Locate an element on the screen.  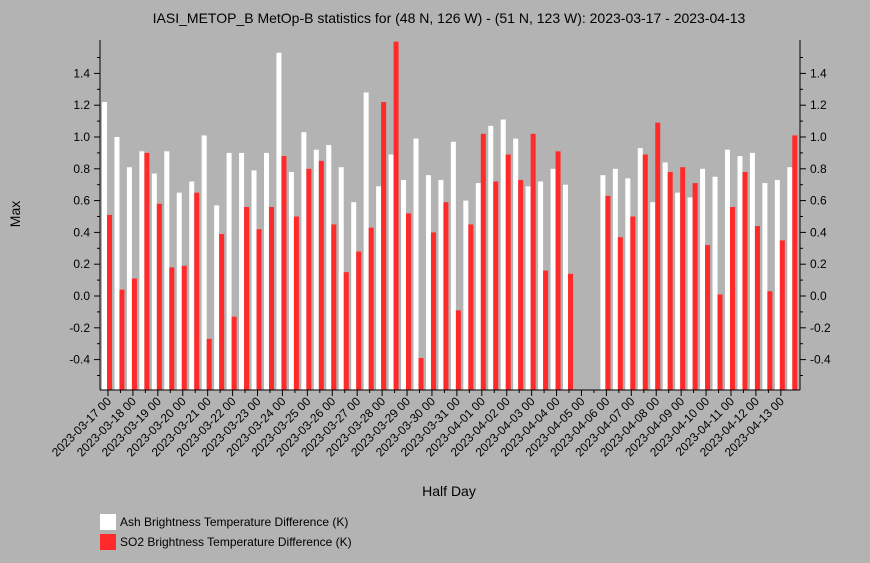
y-tick-label-left-2: 0.0 is located at coordinates (81, 296).